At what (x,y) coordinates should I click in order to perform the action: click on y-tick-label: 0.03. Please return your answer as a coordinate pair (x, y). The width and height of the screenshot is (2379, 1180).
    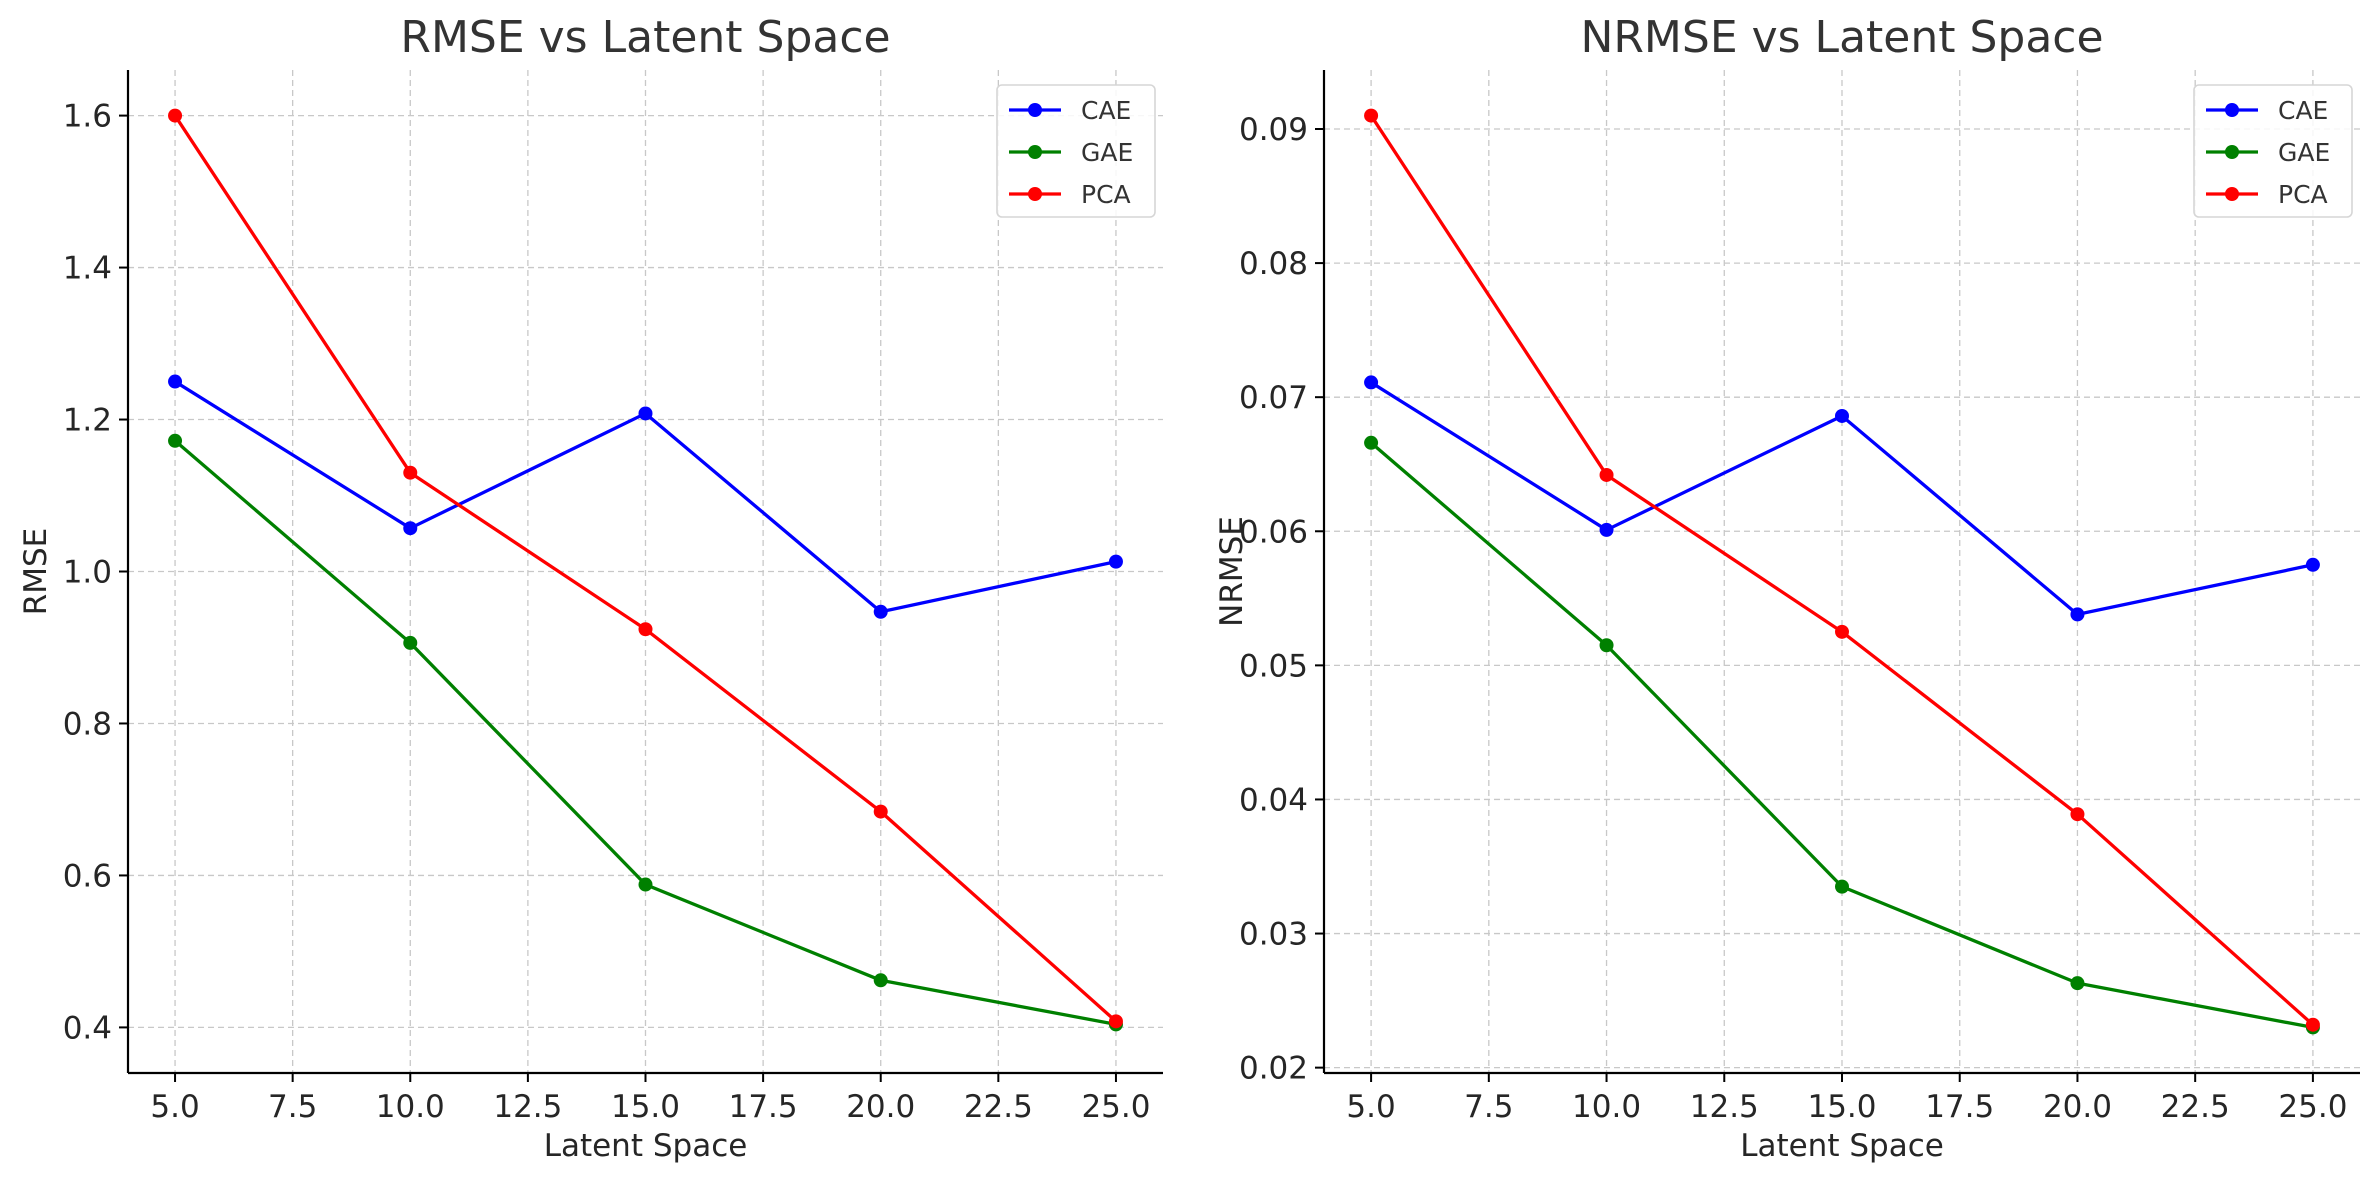
    Looking at the image, I should click on (1273, 935).